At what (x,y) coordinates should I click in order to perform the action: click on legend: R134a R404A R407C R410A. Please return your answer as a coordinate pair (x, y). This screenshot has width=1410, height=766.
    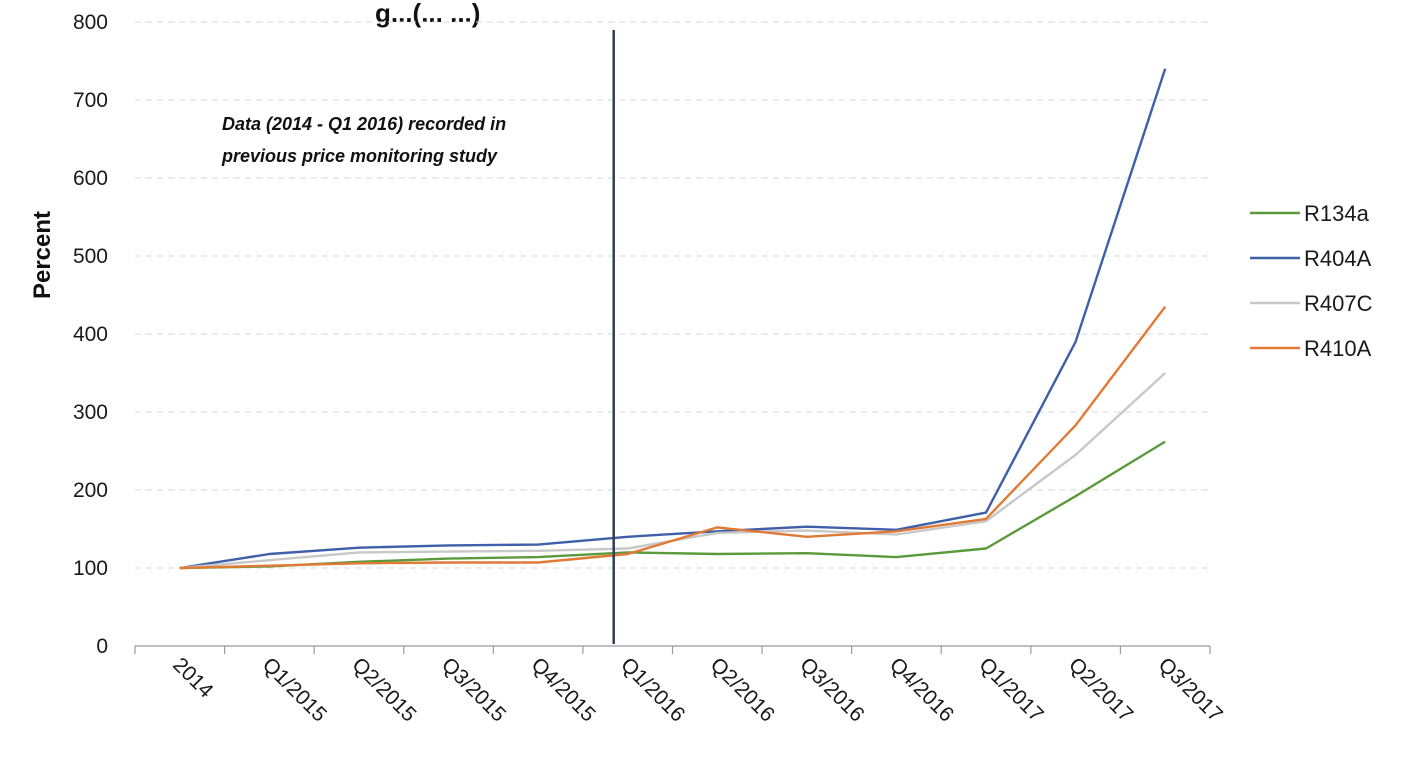
    Looking at the image, I should click on (1311, 281).